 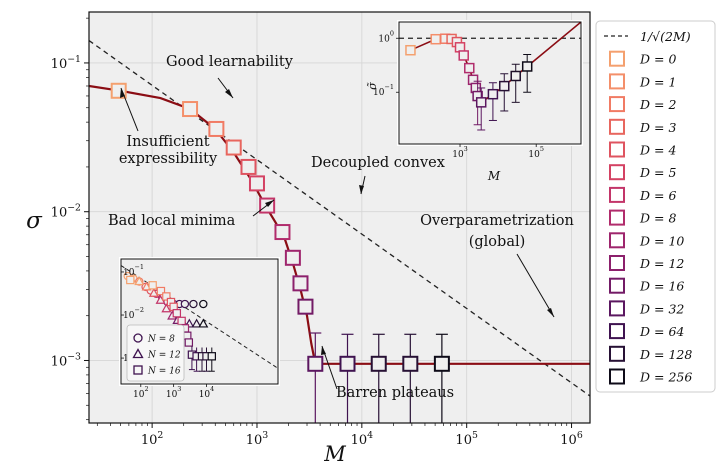 What do you see at coordinates (164, 372) in the screenshot?
I see `inset-legend-label: N = 16` at bounding box center [164, 372].